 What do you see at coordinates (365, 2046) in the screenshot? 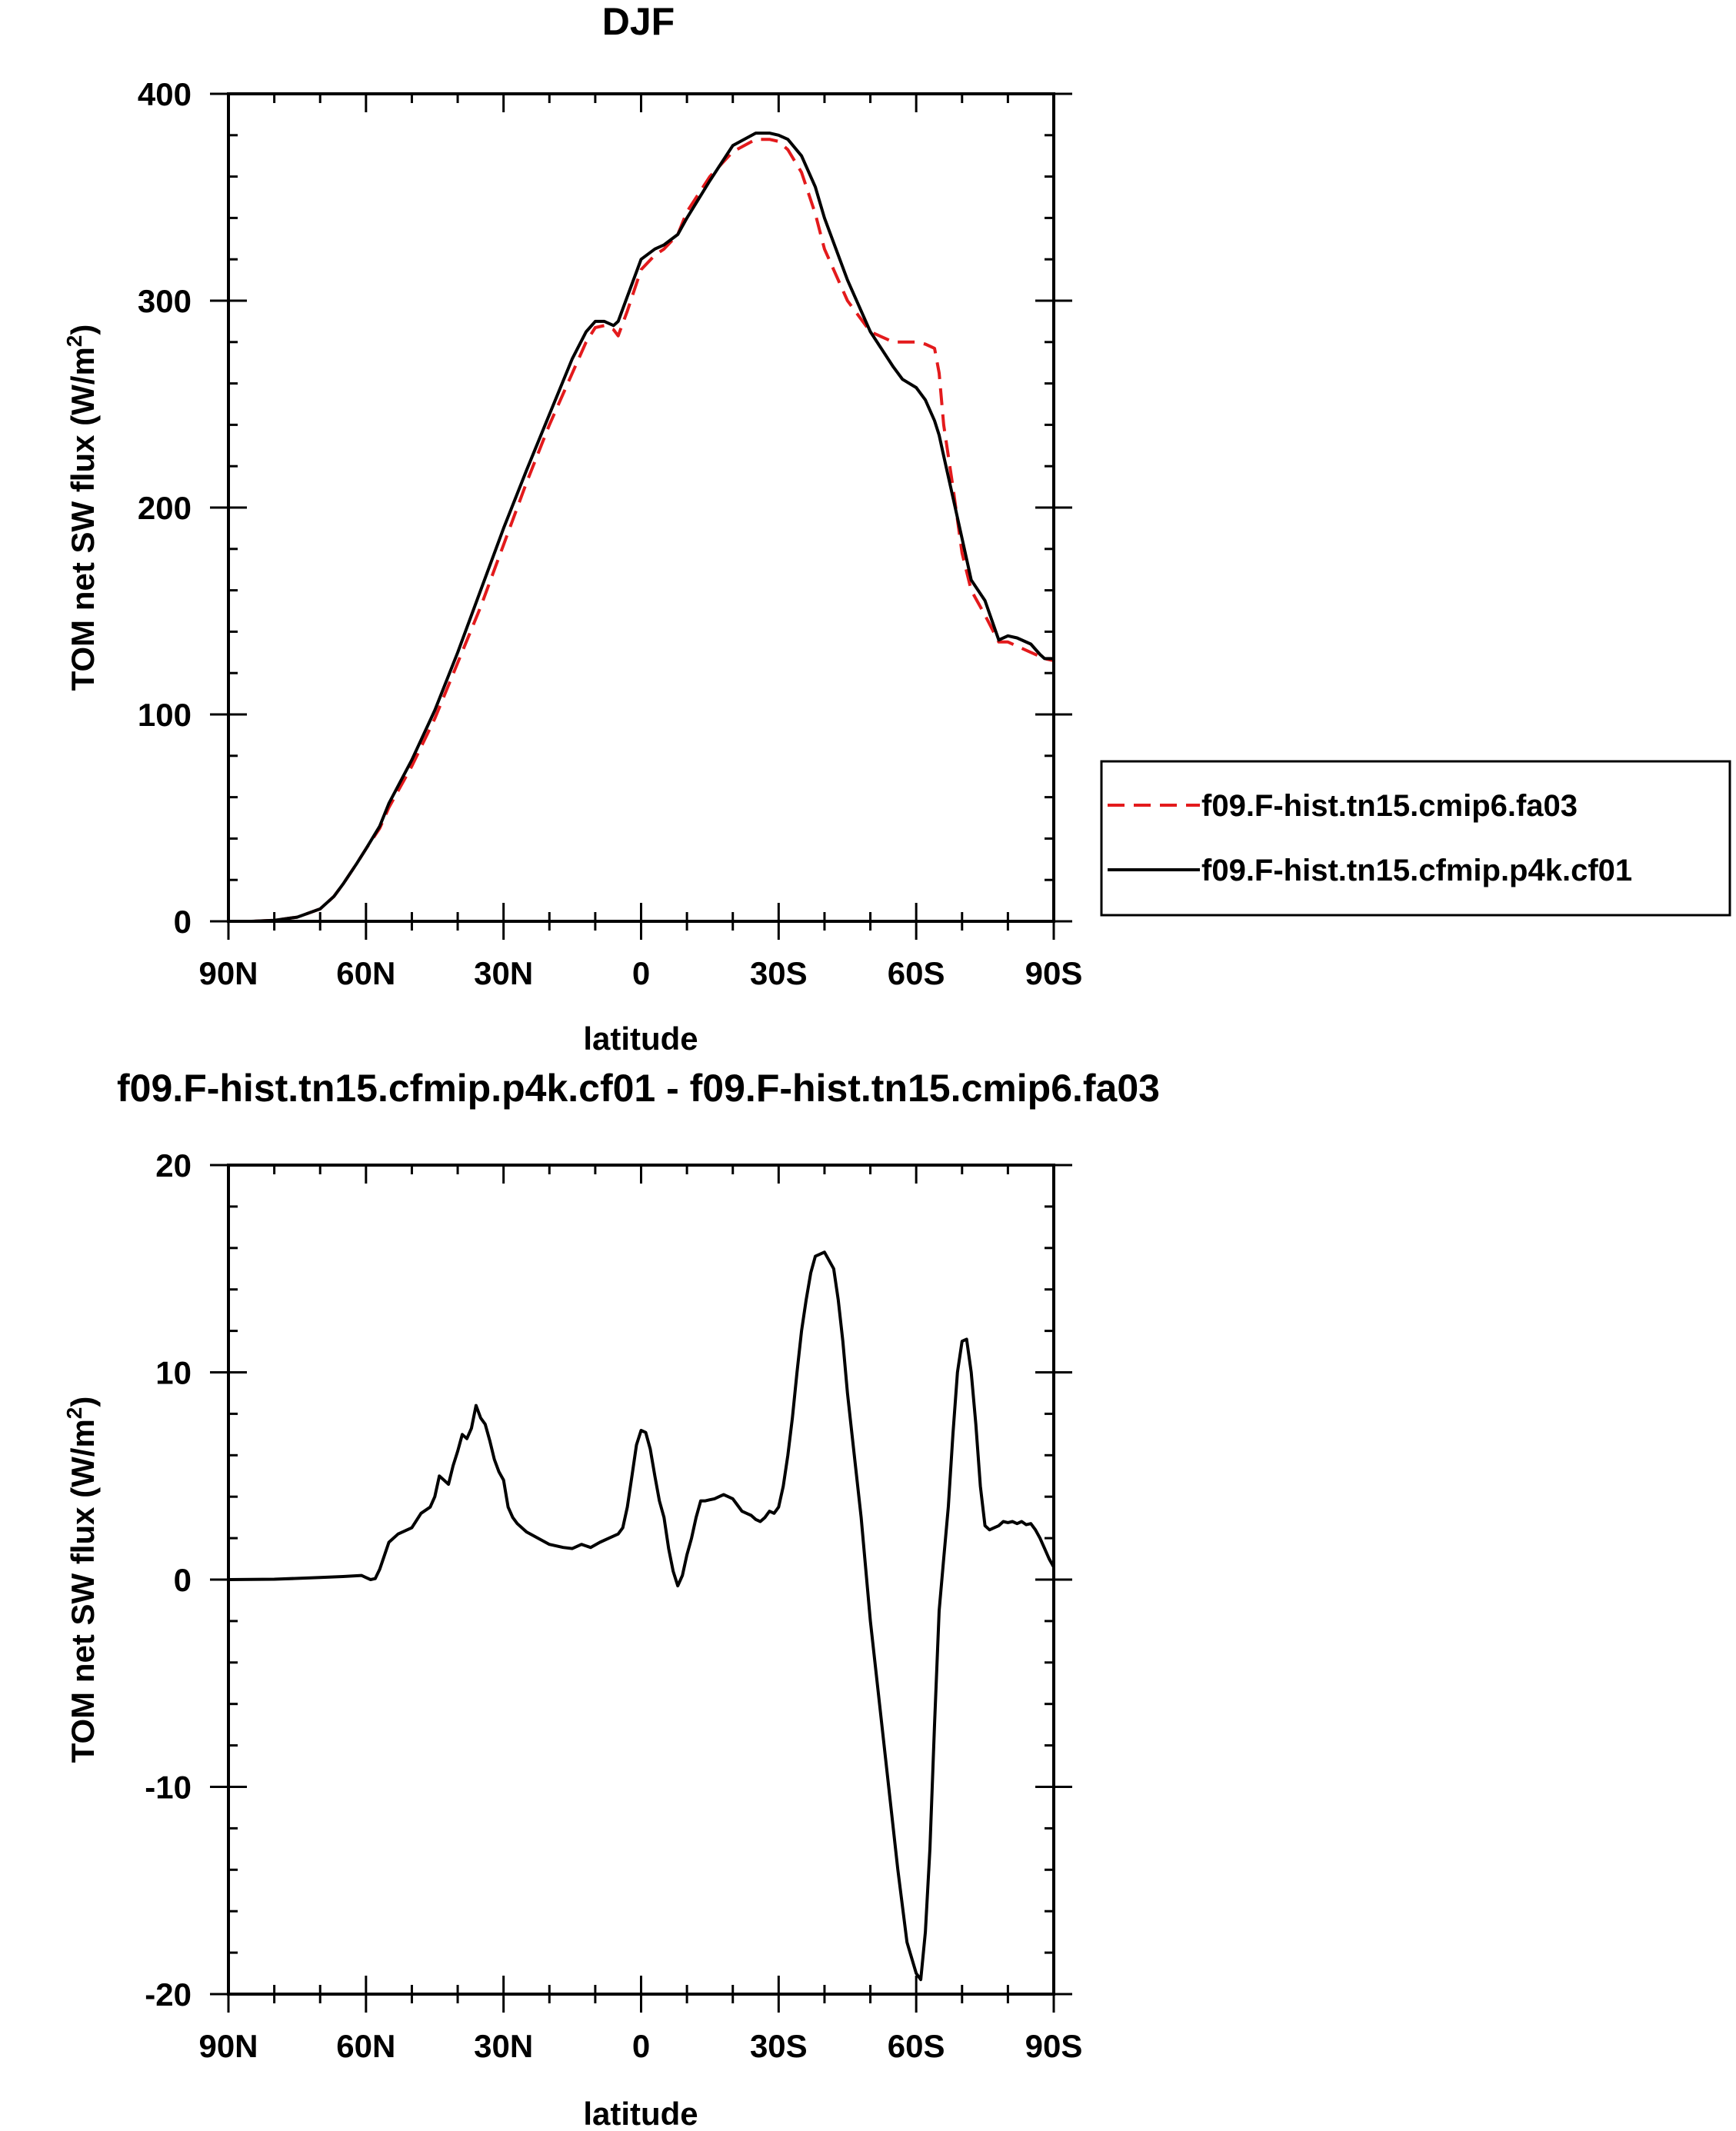
I see `bottom-xtick-label: 60N` at bounding box center [365, 2046].